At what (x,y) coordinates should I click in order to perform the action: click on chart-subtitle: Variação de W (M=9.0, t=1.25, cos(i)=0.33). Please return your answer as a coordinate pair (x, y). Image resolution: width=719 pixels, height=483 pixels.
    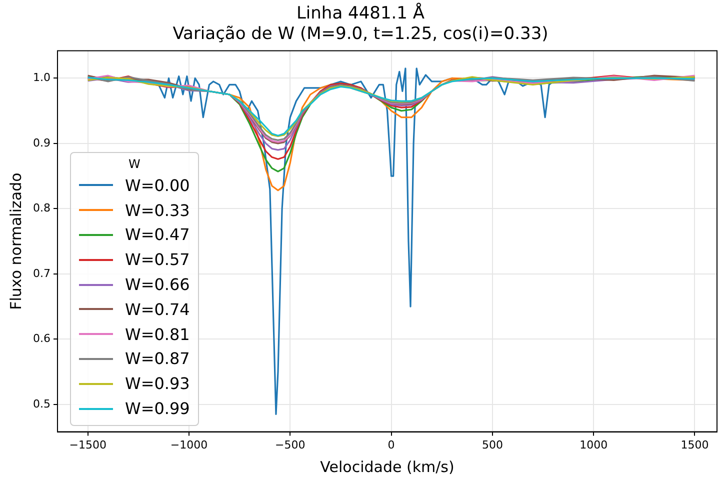
    Looking at the image, I should click on (360, 34).